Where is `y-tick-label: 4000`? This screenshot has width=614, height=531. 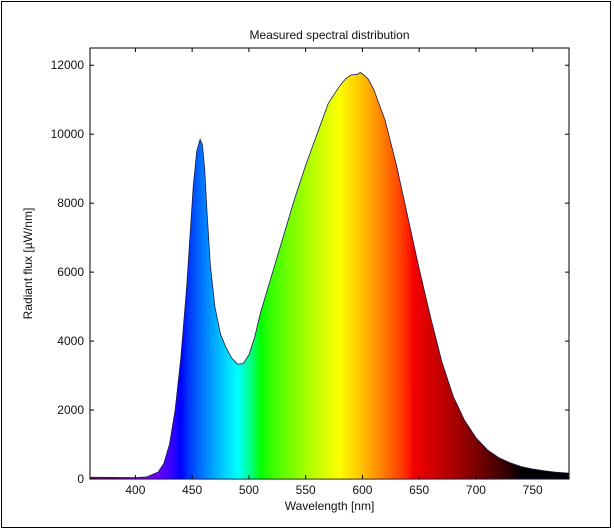
y-tick-label: 4000 is located at coordinates (70, 341).